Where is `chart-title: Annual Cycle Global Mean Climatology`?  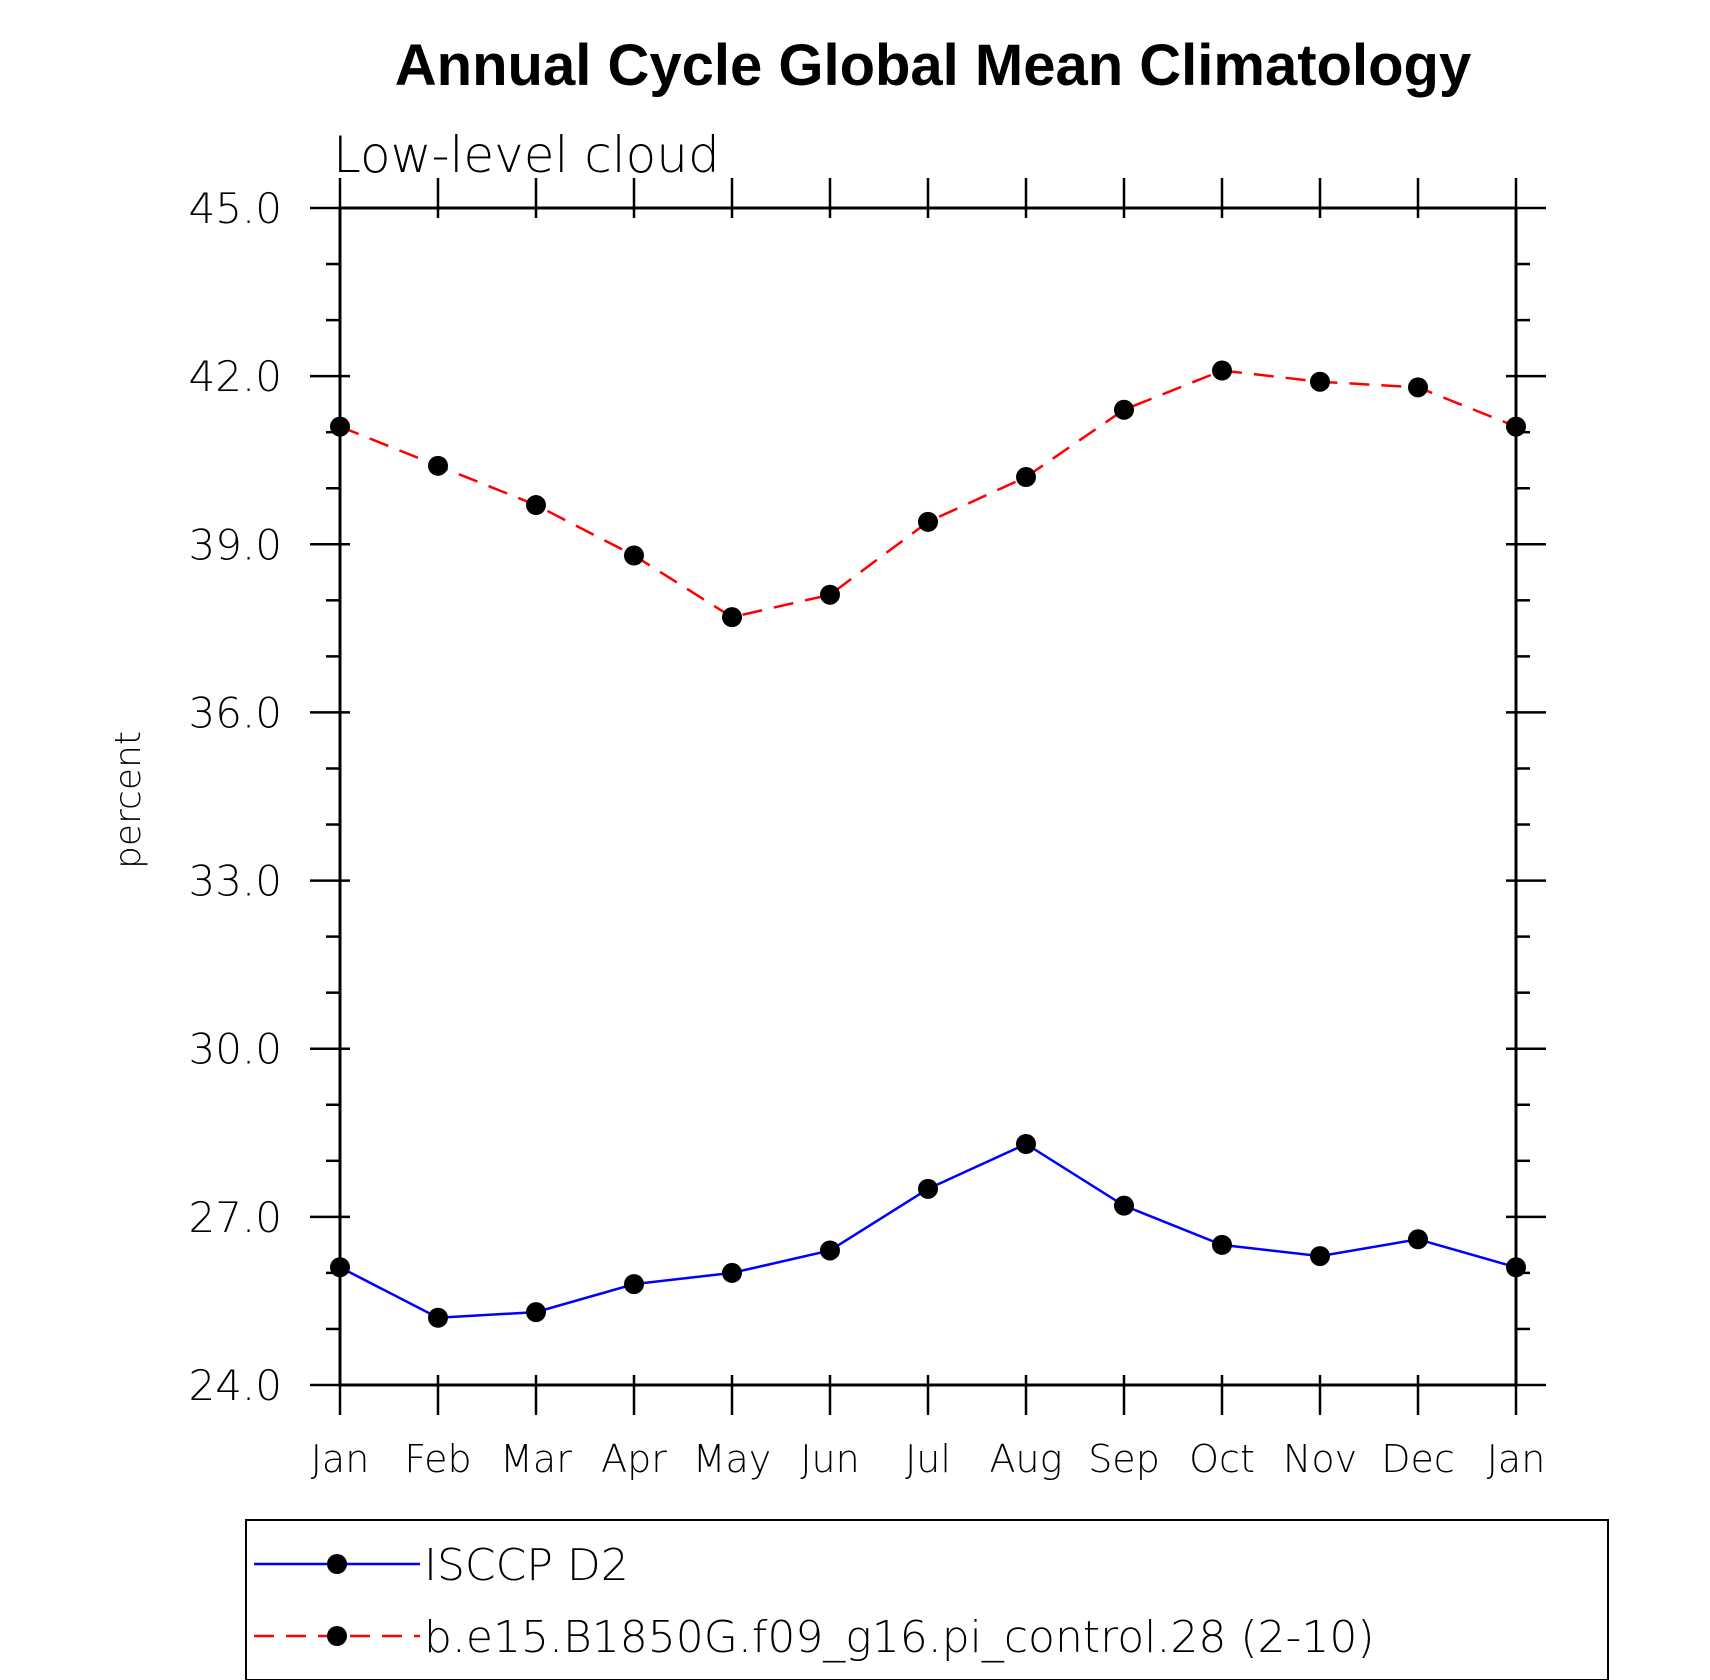
chart-title: Annual Cycle Global Mean Climatology is located at coordinates (933, 65).